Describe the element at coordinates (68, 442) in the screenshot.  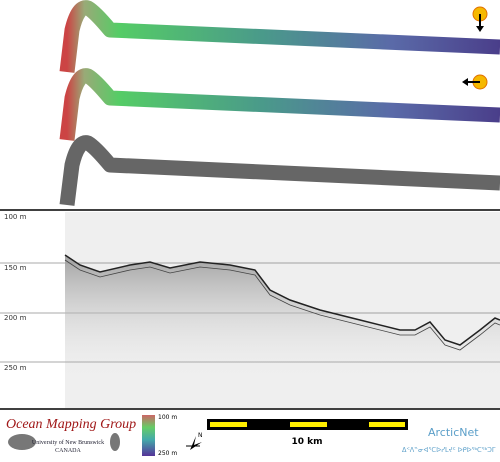
I see `university: University of New Brunswick` at that location.